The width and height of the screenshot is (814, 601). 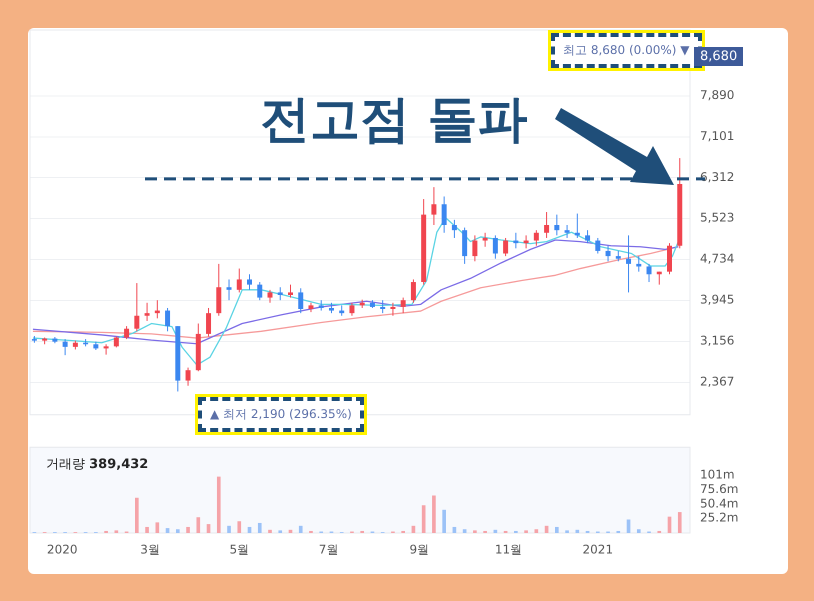 What do you see at coordinates (717, 135) in the screenshot?
I see `y-tick-label: 7,101` at bounding box center [717, 135].